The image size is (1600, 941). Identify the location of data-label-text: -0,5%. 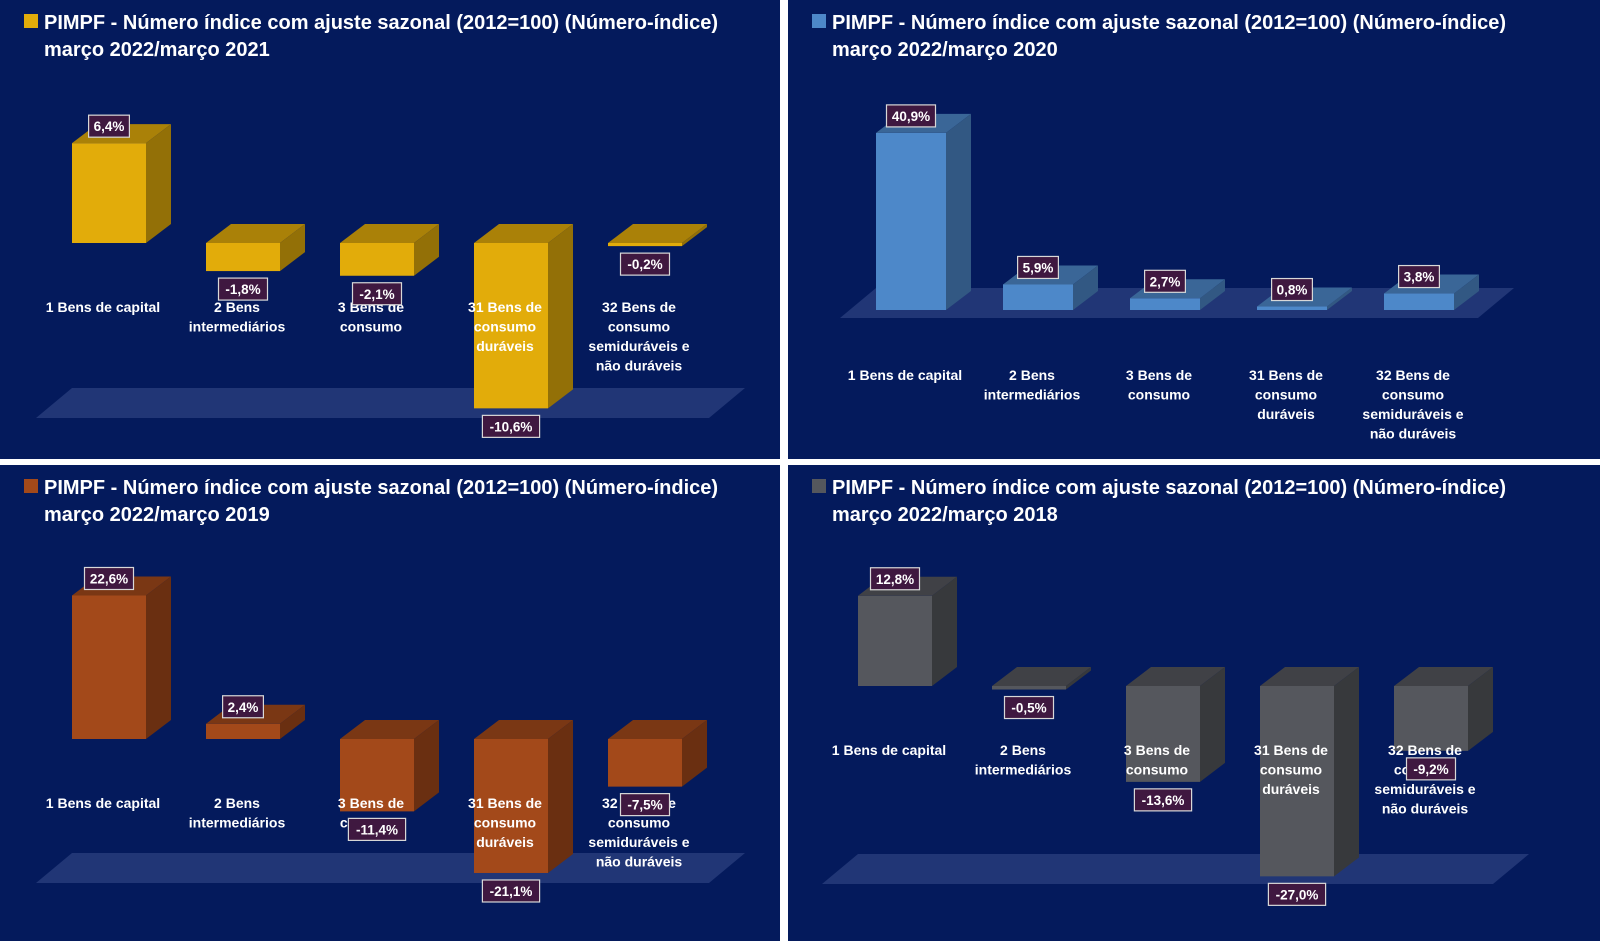
(1028, 708).